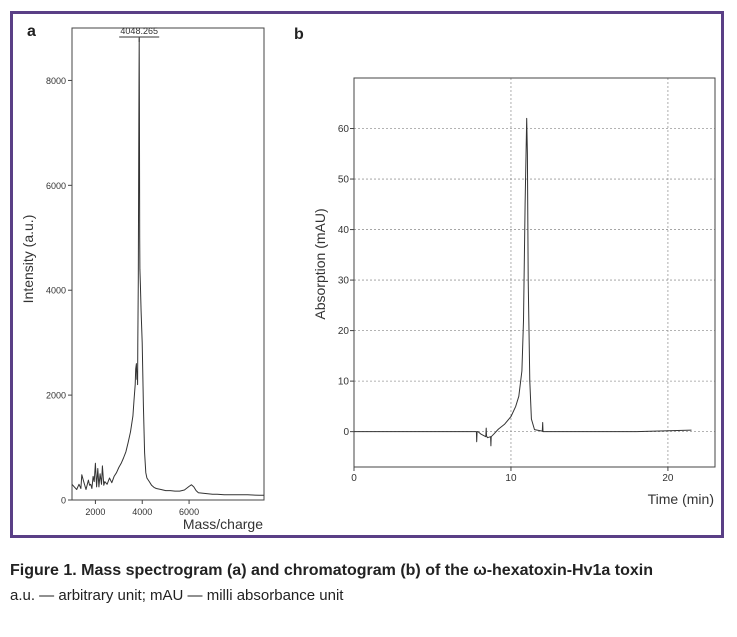  I want to click on x-tick-label: 2000, so click(95, 512).